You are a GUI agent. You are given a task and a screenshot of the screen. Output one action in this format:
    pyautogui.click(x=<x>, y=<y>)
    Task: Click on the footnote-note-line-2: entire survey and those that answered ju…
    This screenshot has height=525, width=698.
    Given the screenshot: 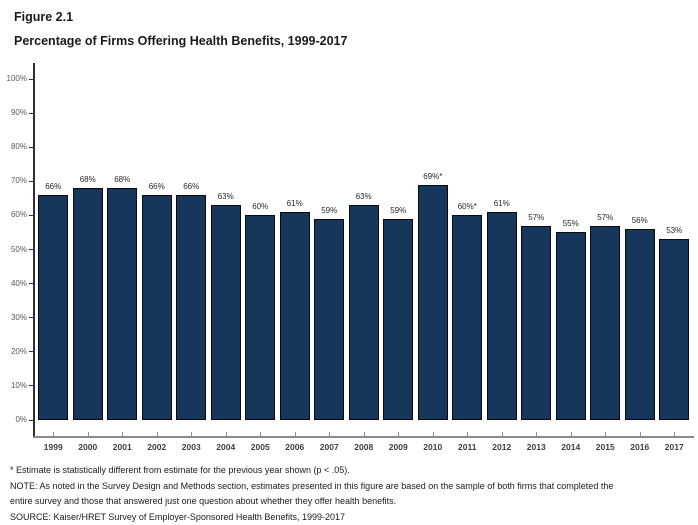 What is the action you would take?
    pyautogui.click(x=203, y=501)
    